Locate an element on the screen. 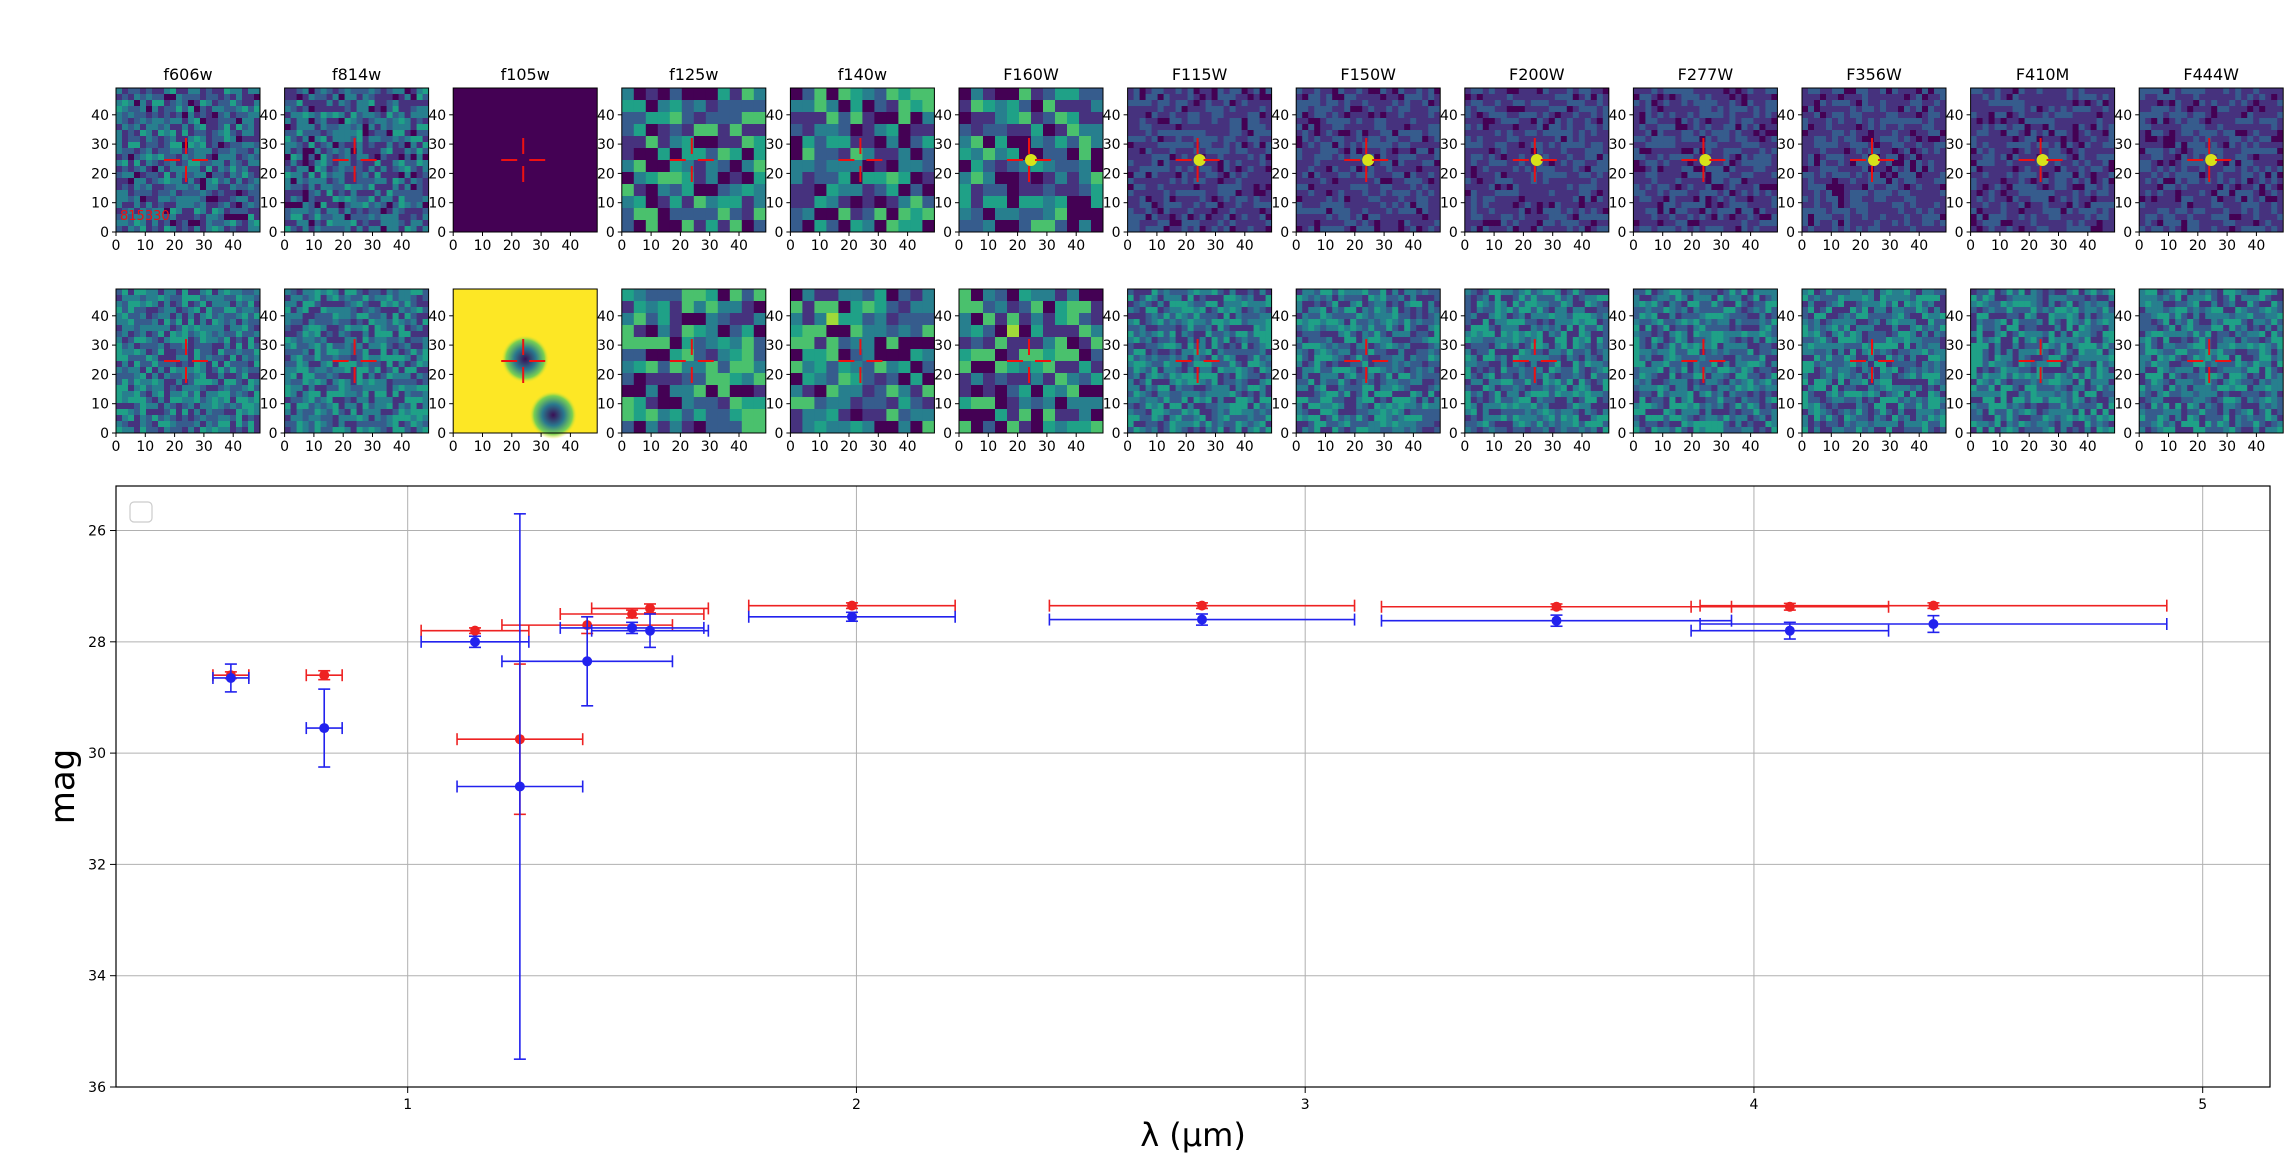 Image resolution: width=2290 pixels, height=1175 pixels. x-tick-label: 20 is located at coordinates (343, 447).